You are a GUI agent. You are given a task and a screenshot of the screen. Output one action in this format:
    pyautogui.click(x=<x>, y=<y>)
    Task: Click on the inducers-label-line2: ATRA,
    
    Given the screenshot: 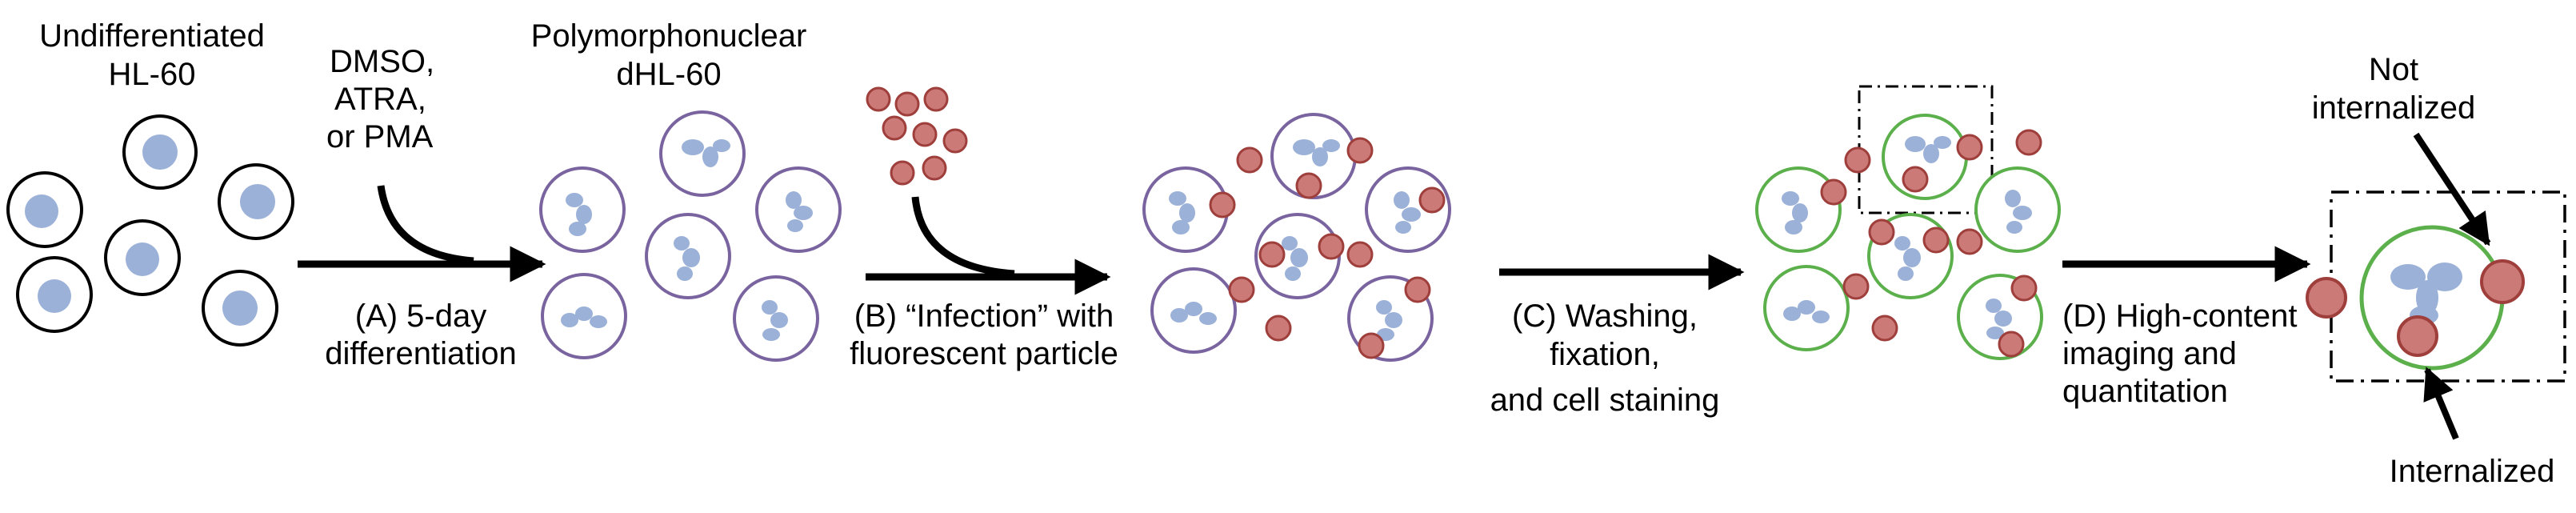 What is the action you would take?
    pyautogui.click(x=380, y=99)
    